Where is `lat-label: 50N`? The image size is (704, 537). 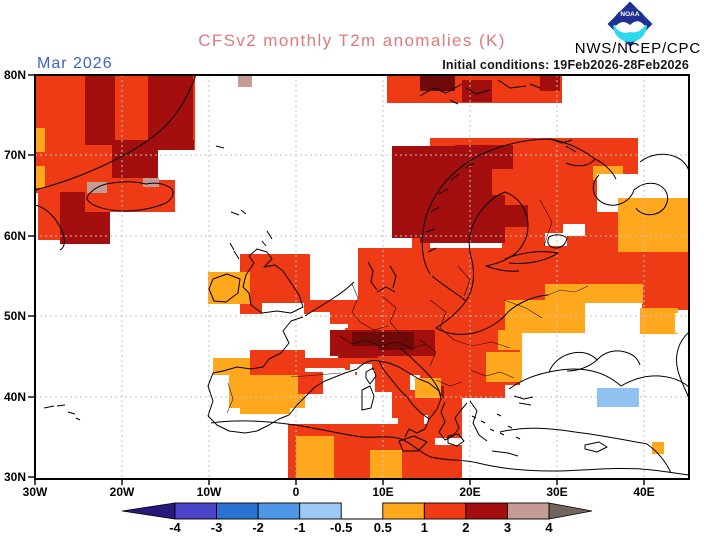
lat-label: 50N is located at coordinates (15, 316).